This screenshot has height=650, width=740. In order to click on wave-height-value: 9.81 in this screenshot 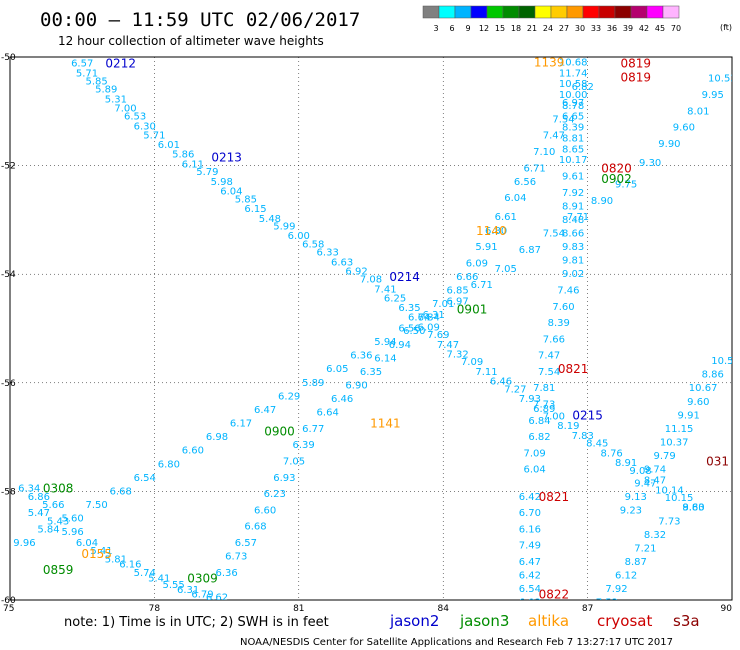, I will do `click(573, 261)`.